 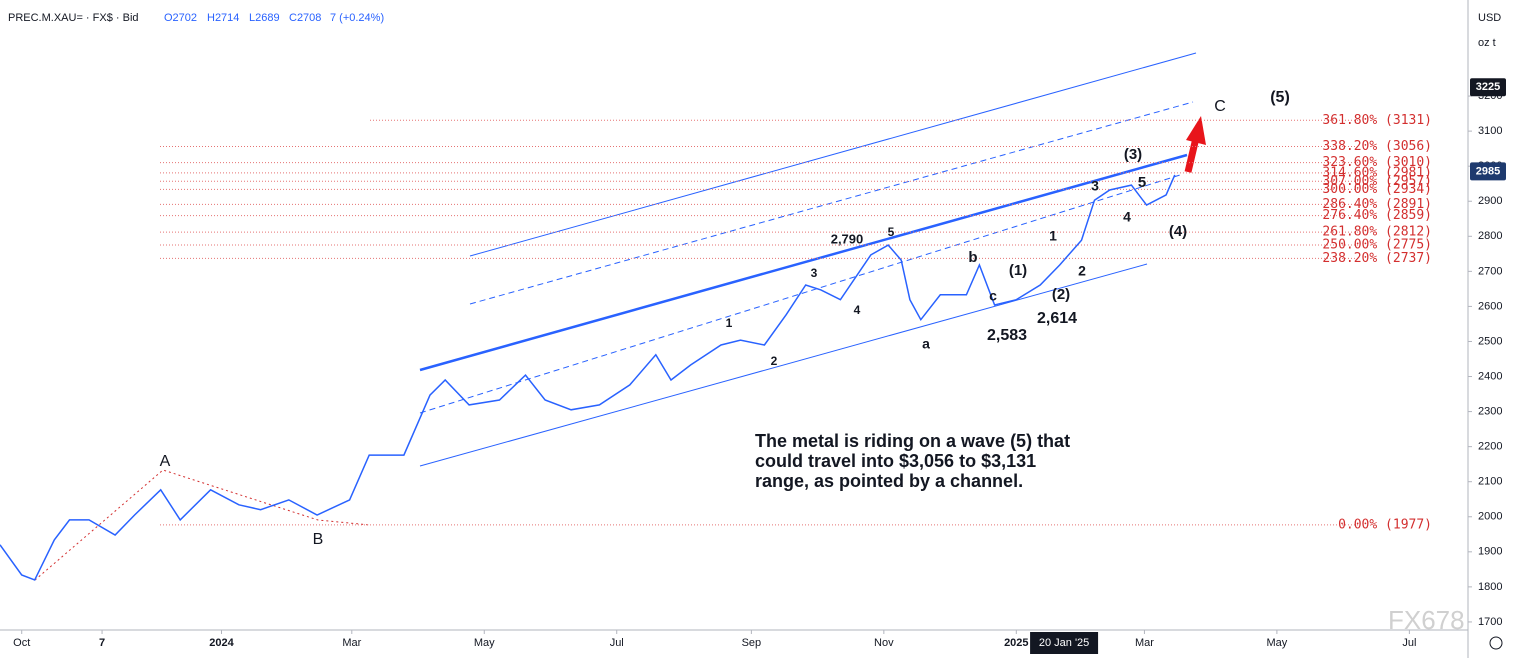 I want to click on fib-label: 314.60% (2981), so click(x=1377, y=172).